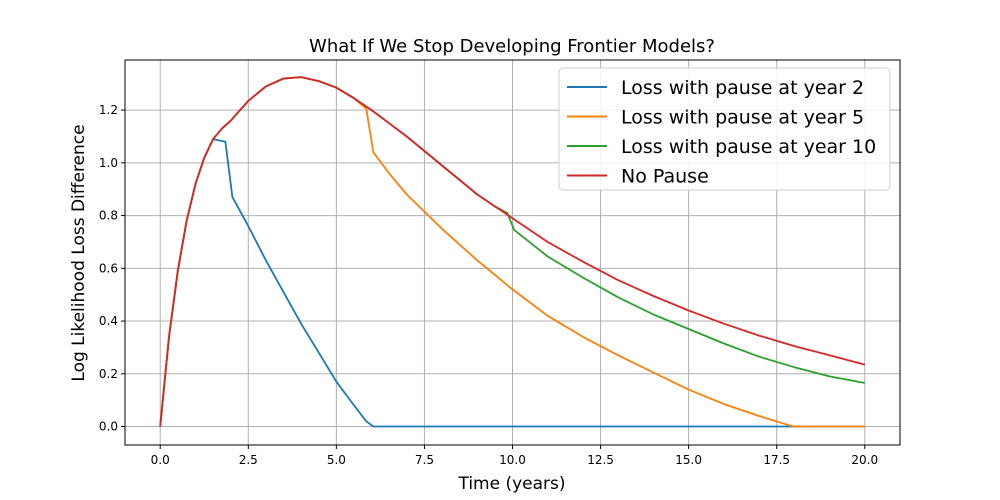  I want to click on x-tick-label: 15.0, so click(688, 460).